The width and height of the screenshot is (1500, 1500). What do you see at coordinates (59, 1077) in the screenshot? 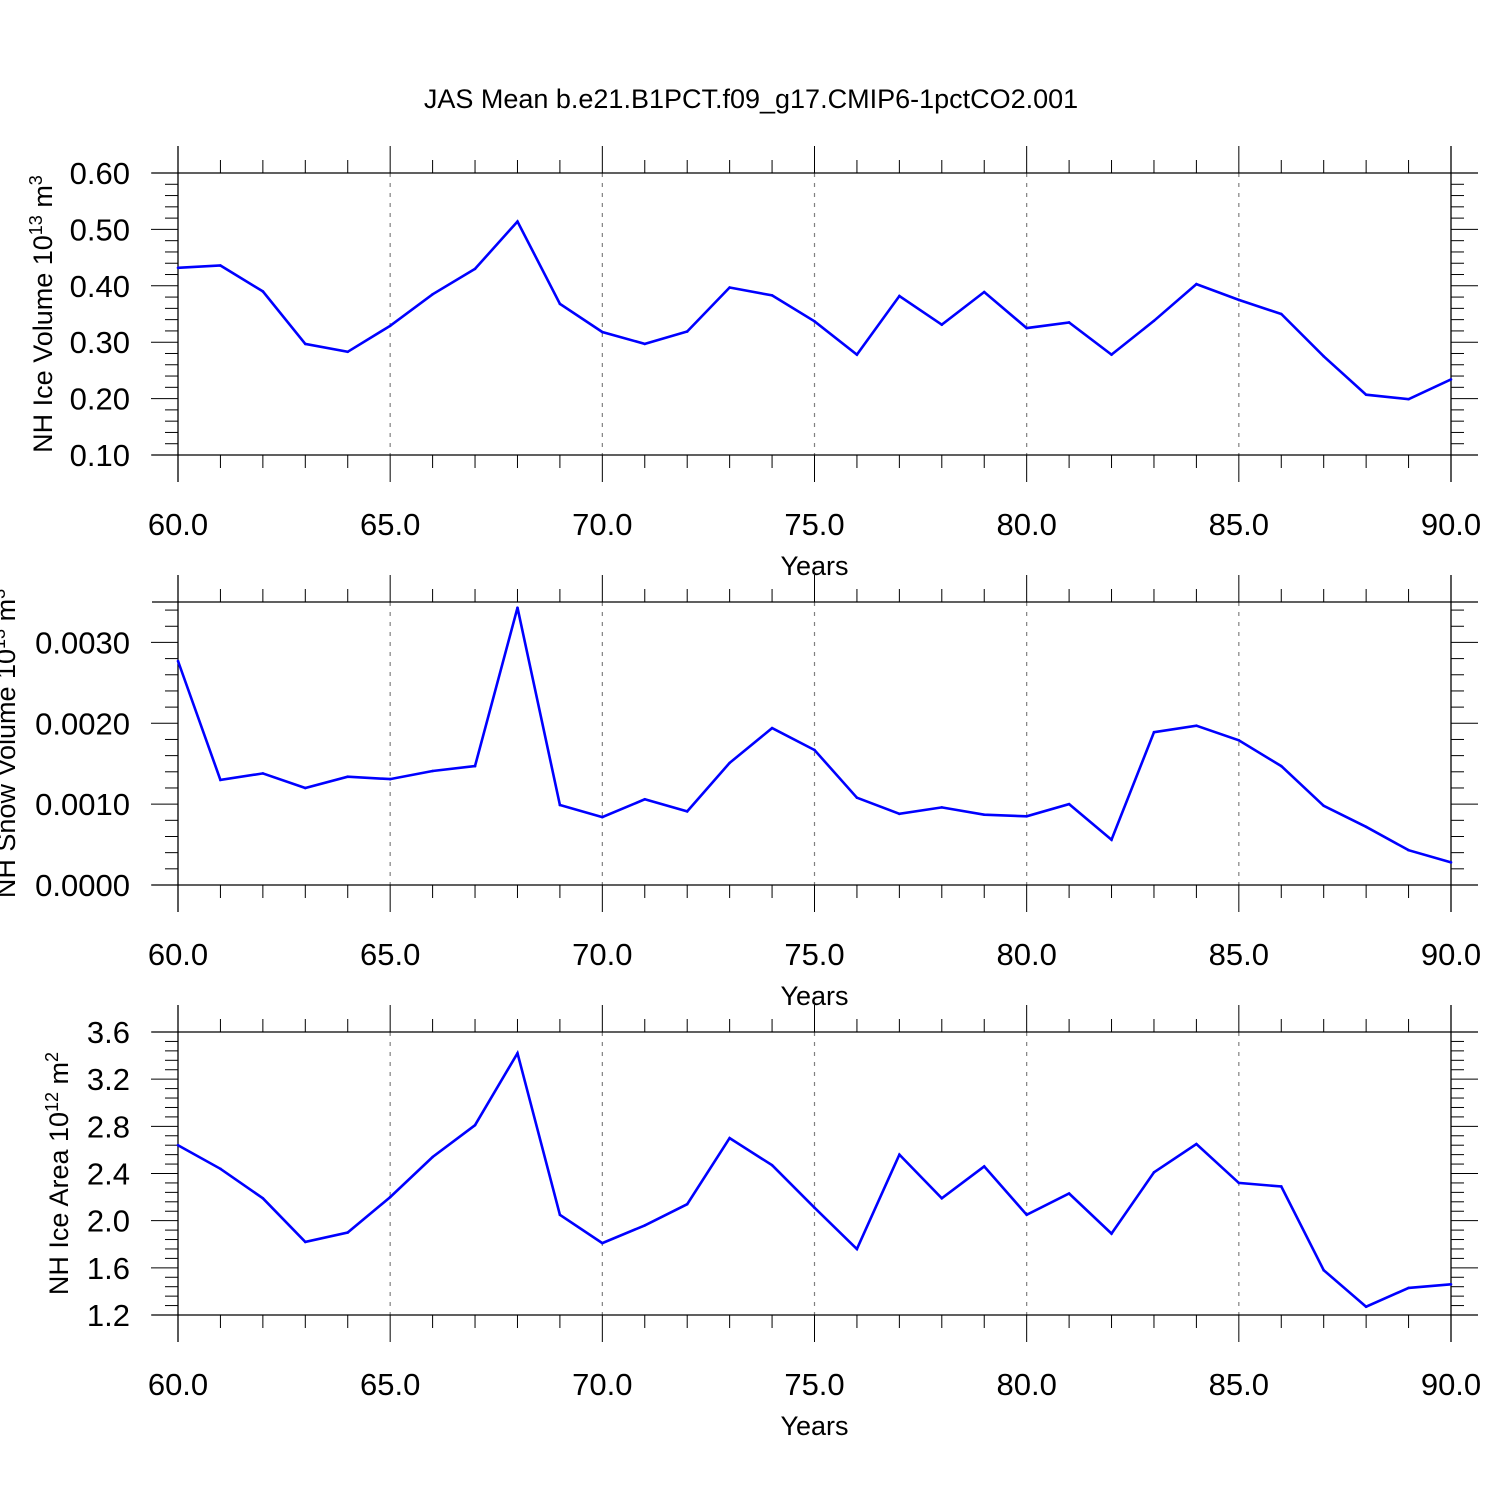
I see `y-axis-label-part: m` at bounding box center [59, 1077].